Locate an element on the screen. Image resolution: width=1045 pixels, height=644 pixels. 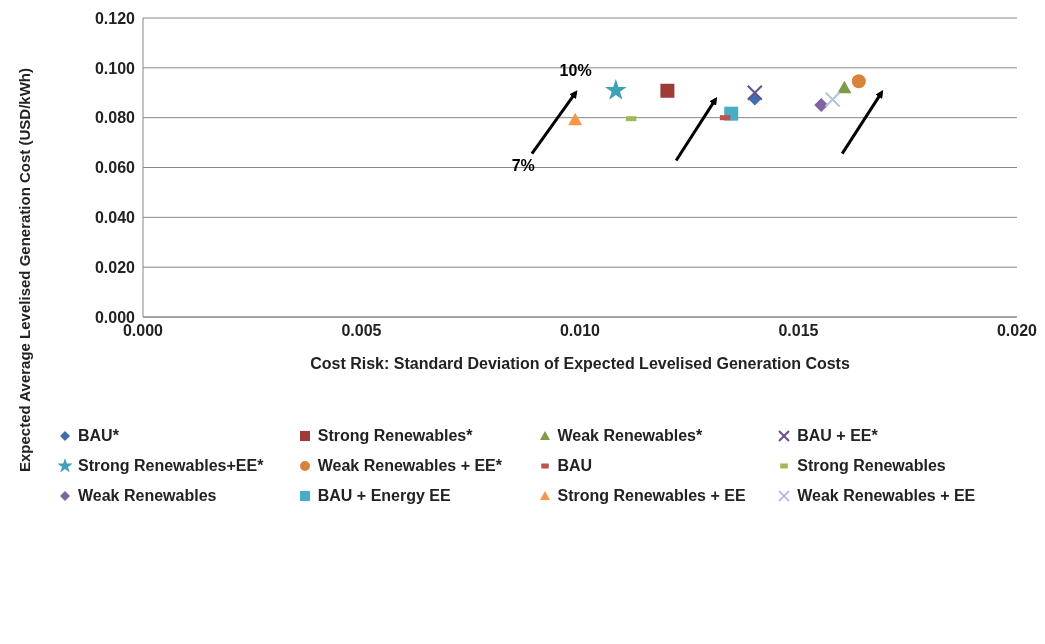
legend-label: Weak Renewables + EE is located at coordinates (886, 496).